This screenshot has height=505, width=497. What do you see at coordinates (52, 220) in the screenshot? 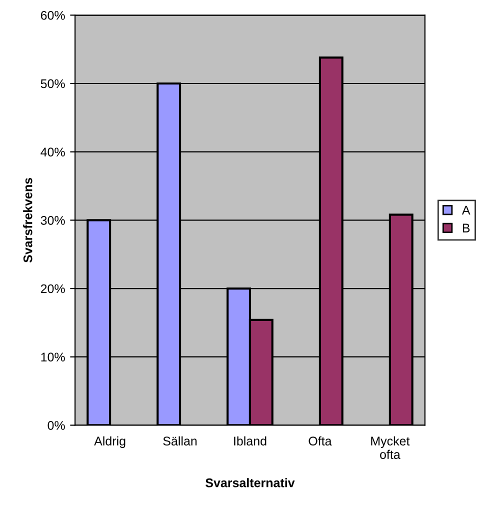
I see `y-tick-label: 30%` at bounding box center [52, 220].